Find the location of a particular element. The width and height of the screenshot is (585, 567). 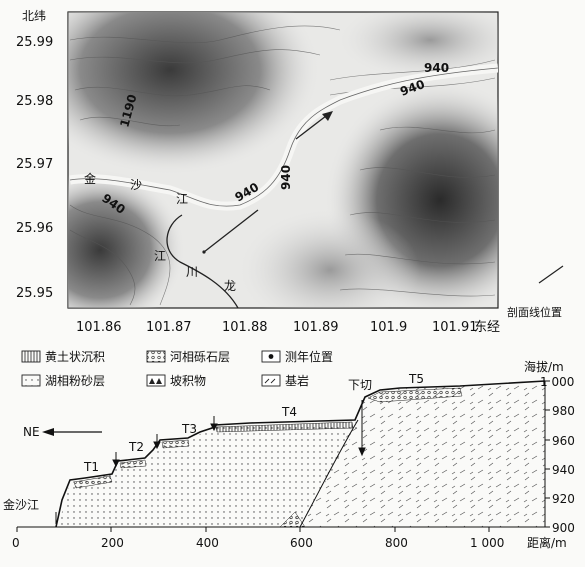

legend-swatch-bedrock is located at coordinates (271, 380).